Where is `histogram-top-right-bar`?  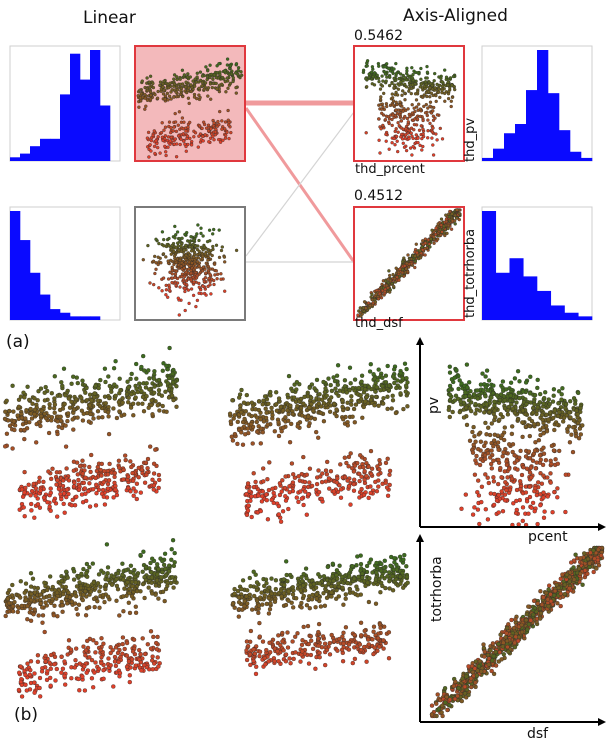 histogram-top-right-bar is located at coordinates (499, 154).